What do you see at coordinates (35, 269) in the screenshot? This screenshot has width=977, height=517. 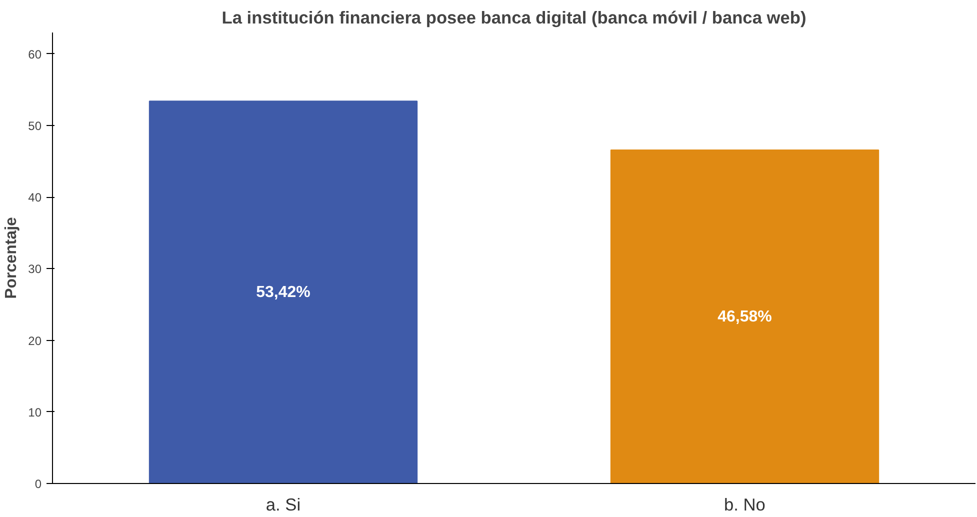 I see `y-tick-label: 30` at bounding box center [35, 269].